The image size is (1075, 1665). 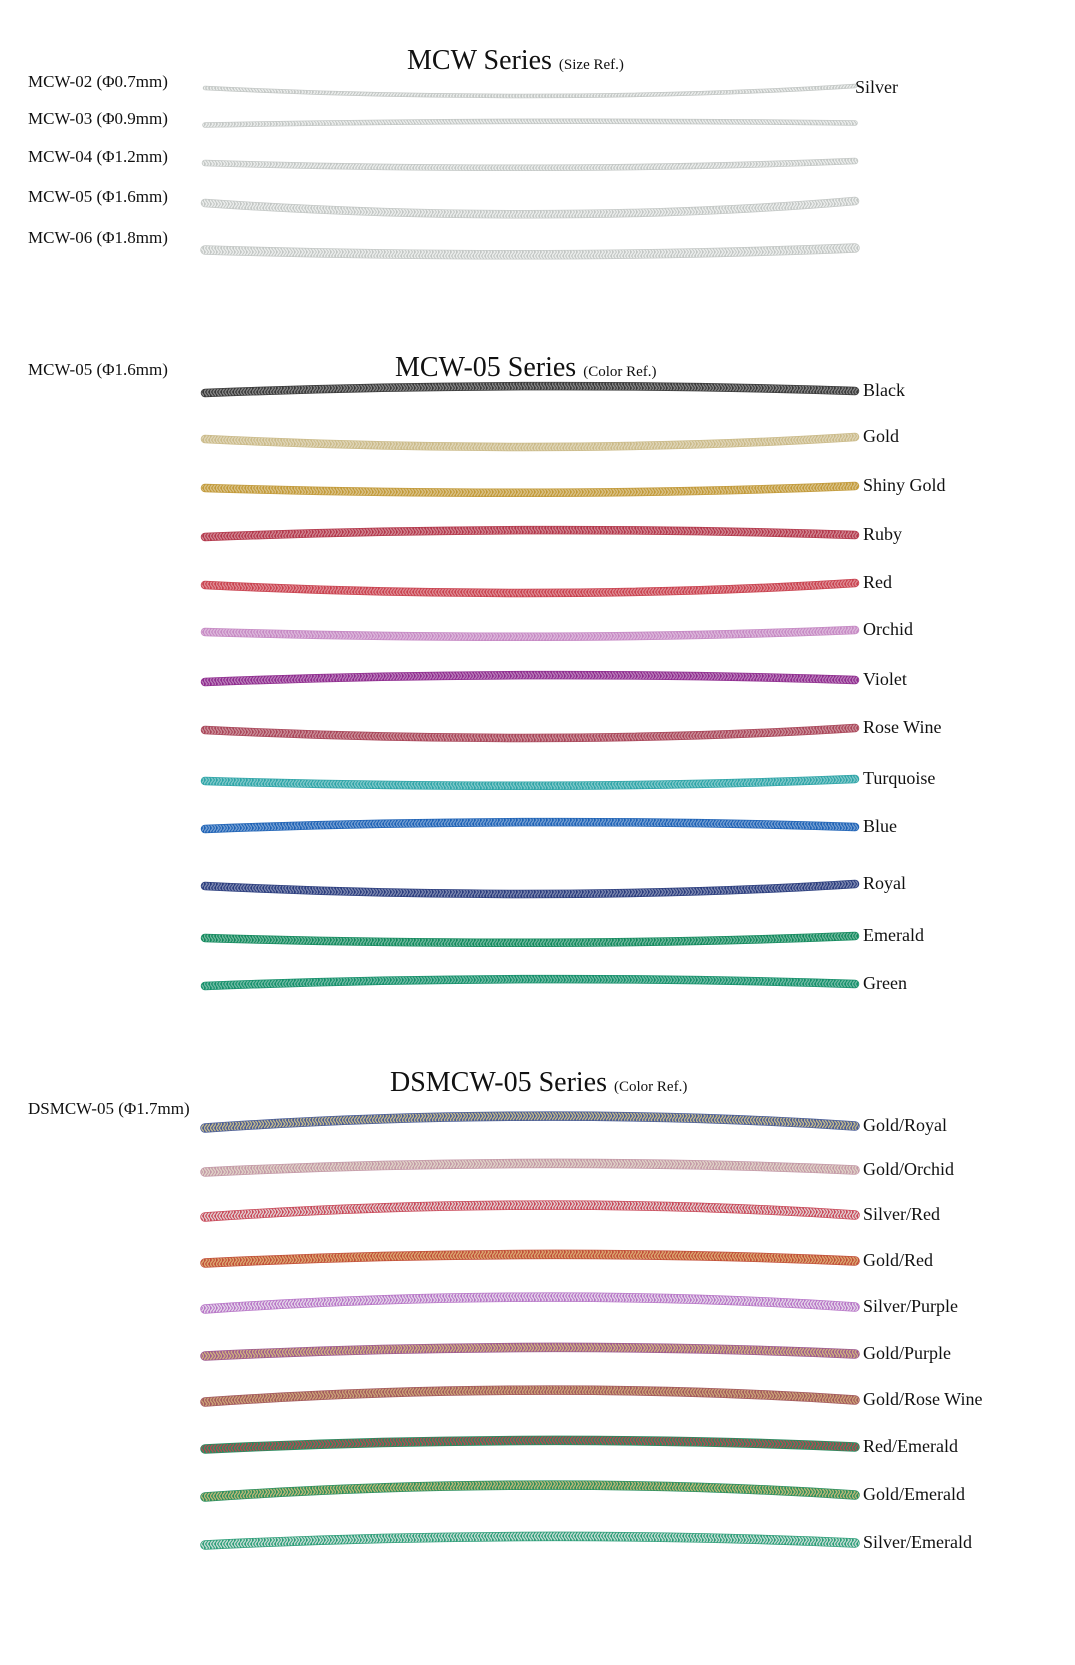 What do you see at coordinates (98, 118) in the screenshot?
I see `size-label-mcw-03: MCW-03 (Φ0.9mm)` at bounding box center [98, 118].